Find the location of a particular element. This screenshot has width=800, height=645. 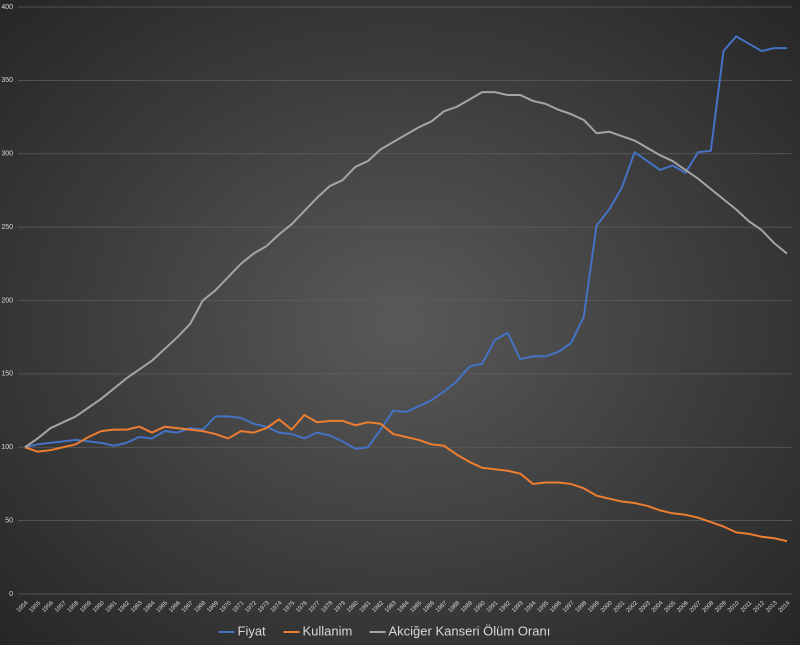

x-tick-label: 2008 is located at coordinates (709, 607).